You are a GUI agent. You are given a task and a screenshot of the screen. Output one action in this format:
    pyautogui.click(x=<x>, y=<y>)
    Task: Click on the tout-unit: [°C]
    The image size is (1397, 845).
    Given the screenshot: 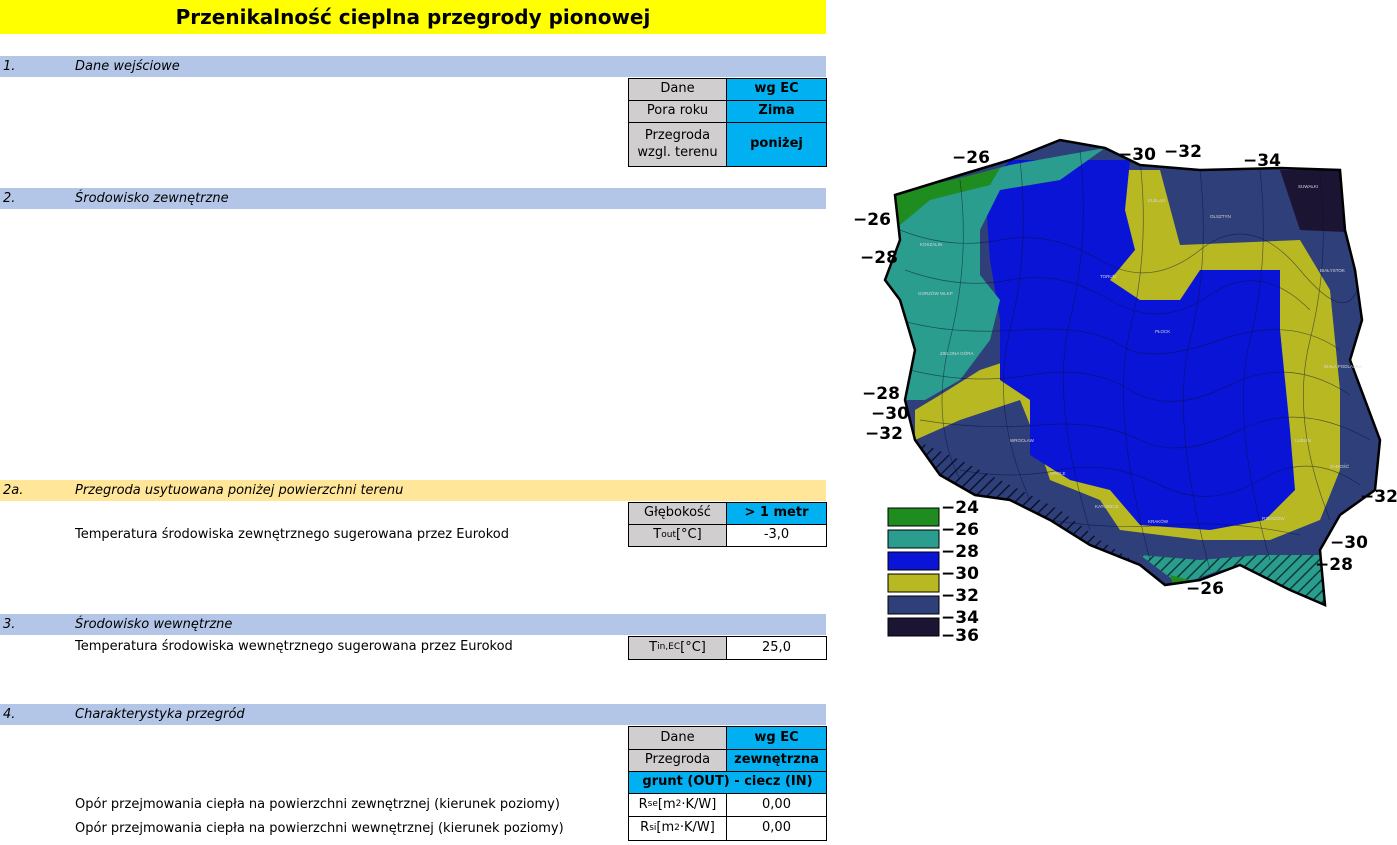 What is the action you would take?
    pyautogui.click(x=688, y=535)
    